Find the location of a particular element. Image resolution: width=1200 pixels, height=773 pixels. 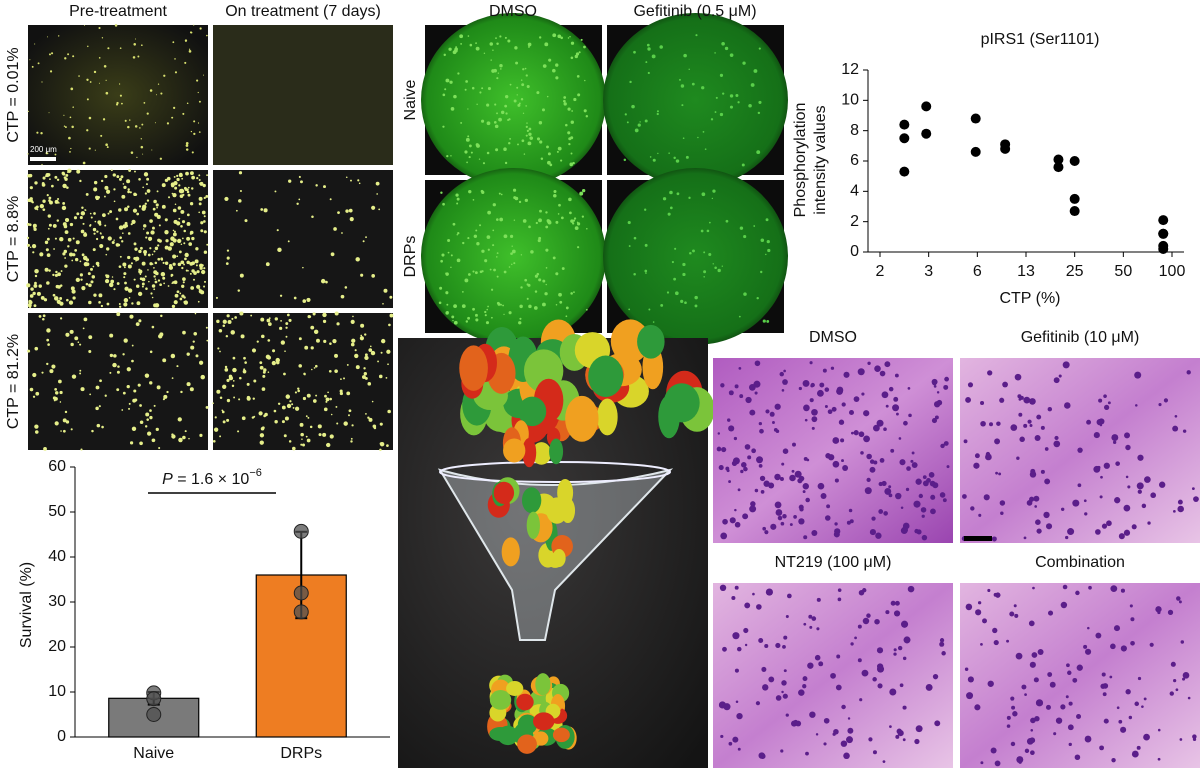

annotation-text: = 1.6 × 10 is located at coordinates (211, 479).